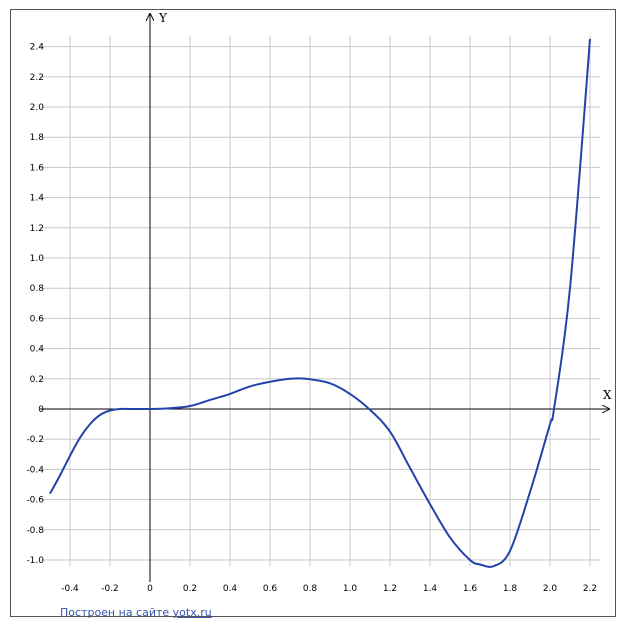 The height and width of the screenshot is (630, 627). Describe the element at coordinates (37, 380) in the screenshot. I see `y-tick-label: 0.2` at that location.